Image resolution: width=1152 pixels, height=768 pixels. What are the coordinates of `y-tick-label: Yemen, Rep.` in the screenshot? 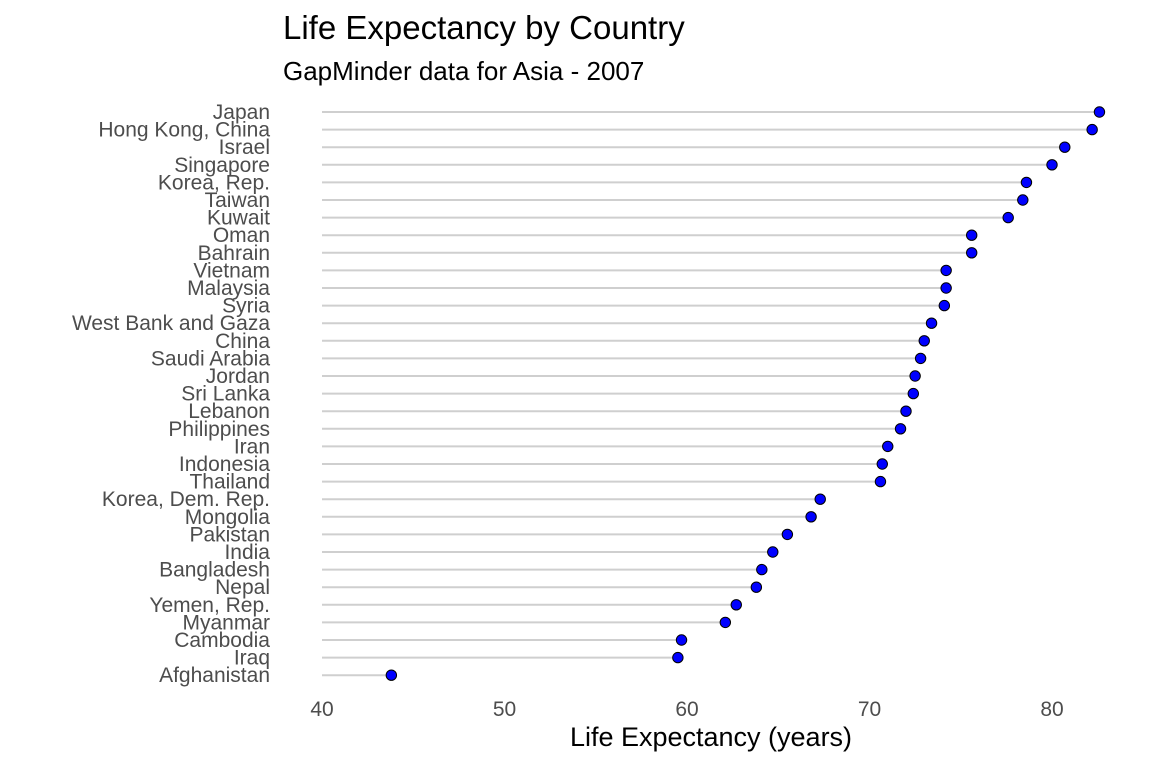 It's located at (209, 605).